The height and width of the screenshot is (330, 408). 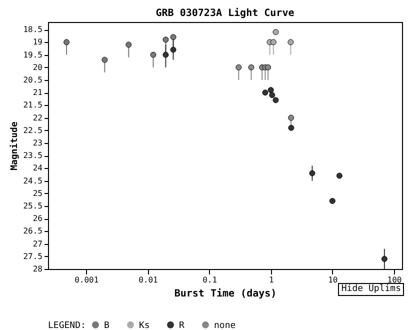 What do you see at coordinates (144, 325) in the screenshot?
I see `legend-label: Ks` at bounding box center [144, 325].